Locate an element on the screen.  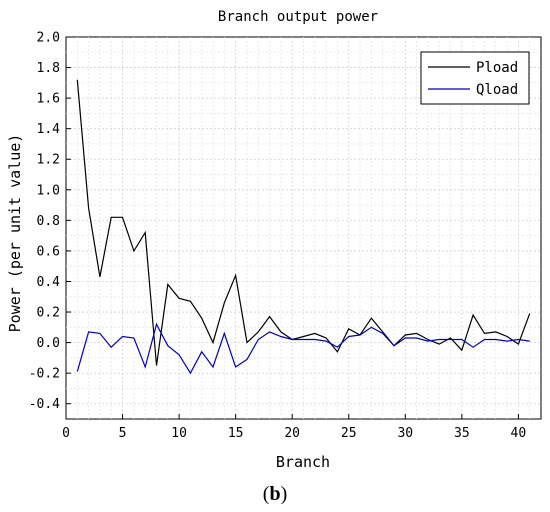
x-axis-label: Branch is located at coordinates (303, 462).